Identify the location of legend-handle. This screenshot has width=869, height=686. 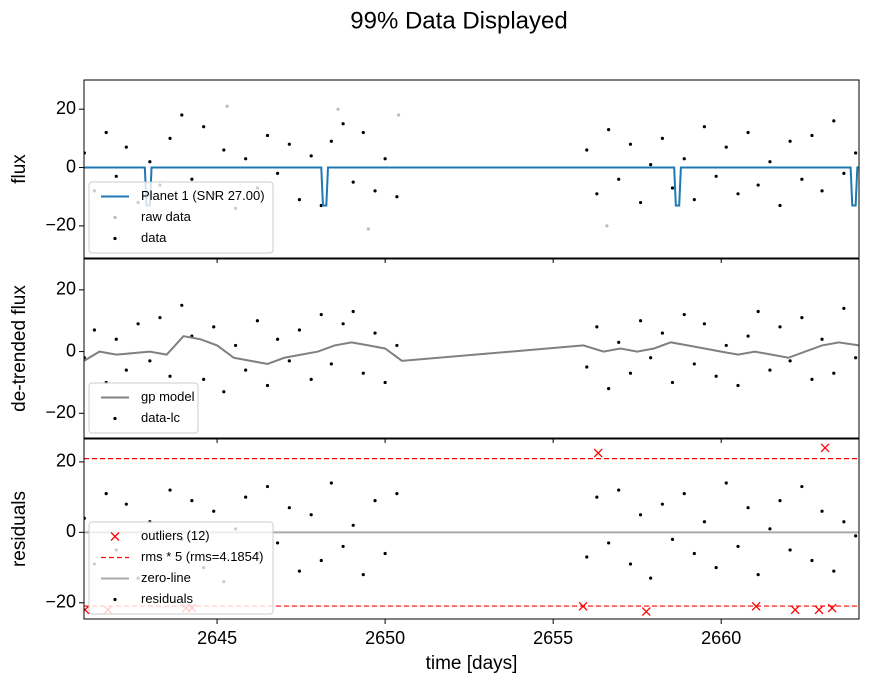
(115, 418).